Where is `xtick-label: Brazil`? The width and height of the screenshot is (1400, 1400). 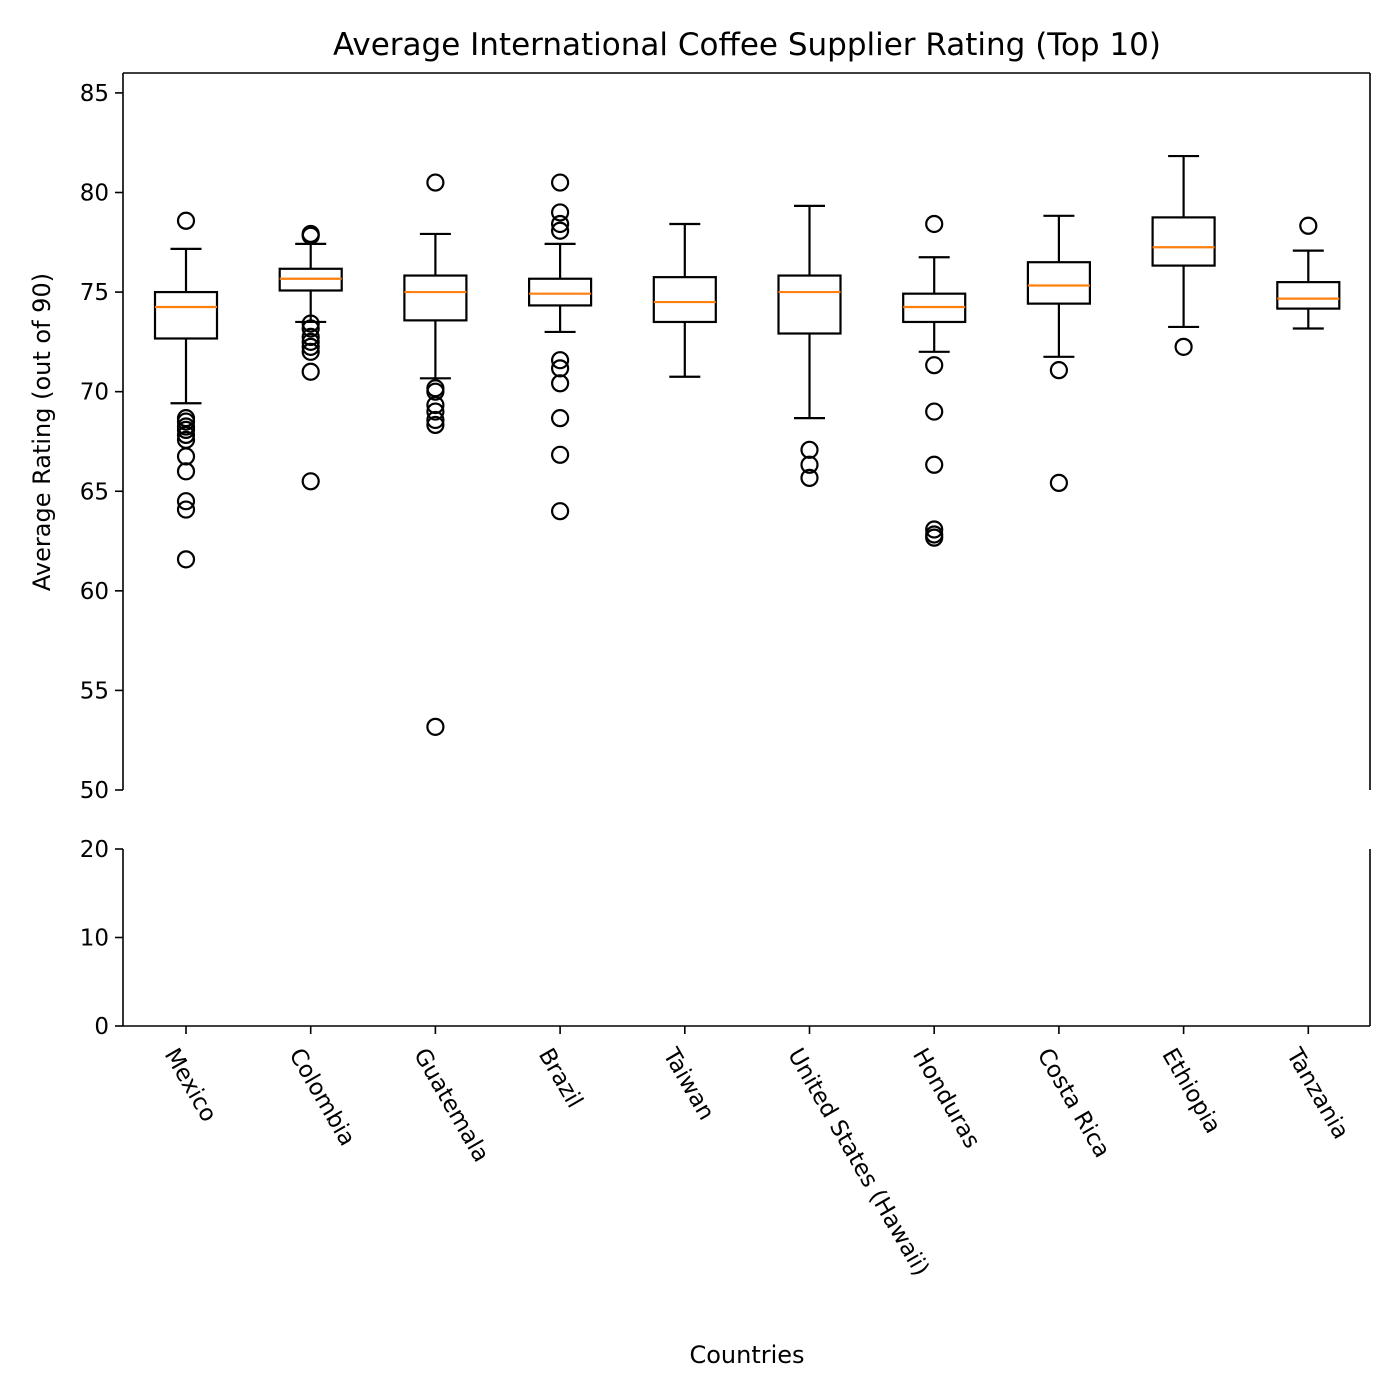
xtick-label: Brazil is located at coordinates (560, 1078).